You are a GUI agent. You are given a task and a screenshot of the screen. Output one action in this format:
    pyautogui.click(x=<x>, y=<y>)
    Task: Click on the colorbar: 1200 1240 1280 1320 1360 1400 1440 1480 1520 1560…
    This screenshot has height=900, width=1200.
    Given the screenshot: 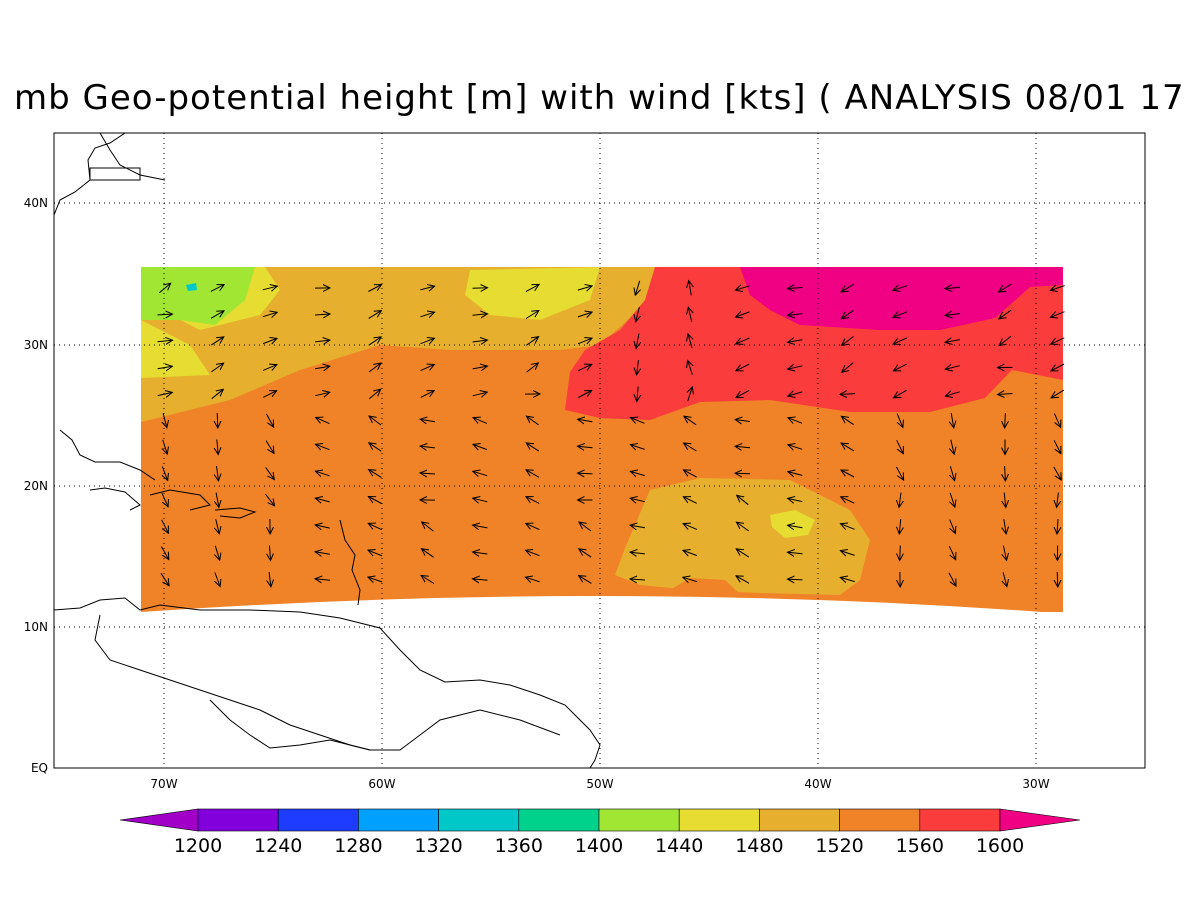 What is the action you would take?
    pyautogui.click(x=600, y=832)
    